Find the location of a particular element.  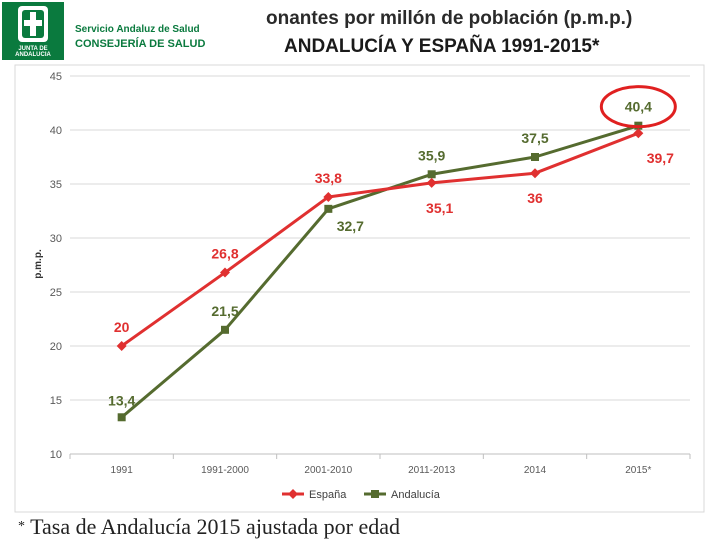

slide-title-line2: ANDALUCÍA Y ESPAÑA 1991-2015* is located at coordinates (442, 46).